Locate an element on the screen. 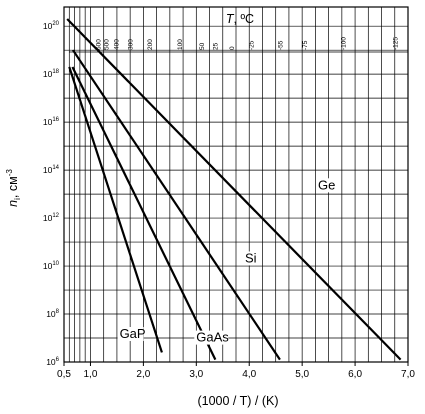  top-axis-tick-label: 25 is located at coordinates (216, 46).